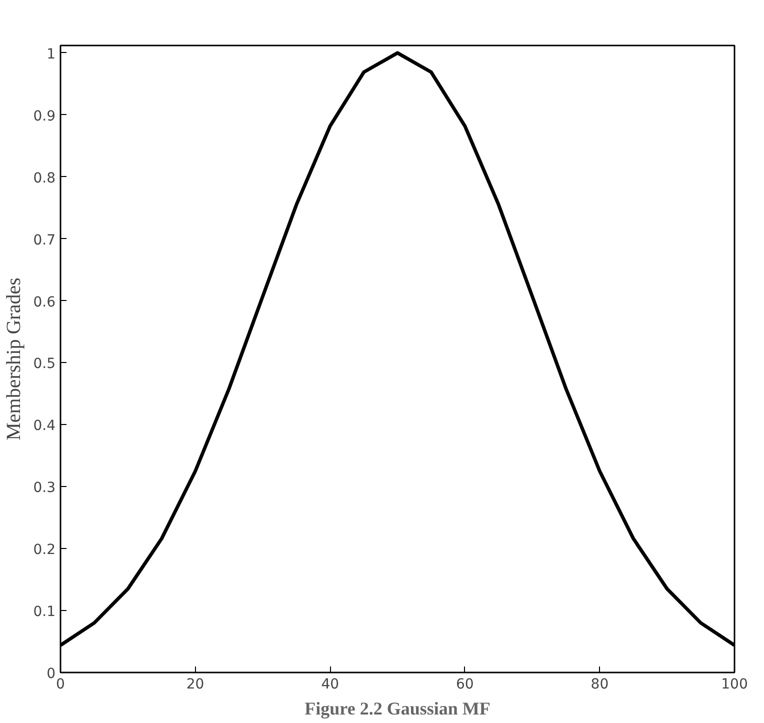  Describe the element at coordinates (330, 684) in the screenshot. I see `x-tick-label: 40` at that location.